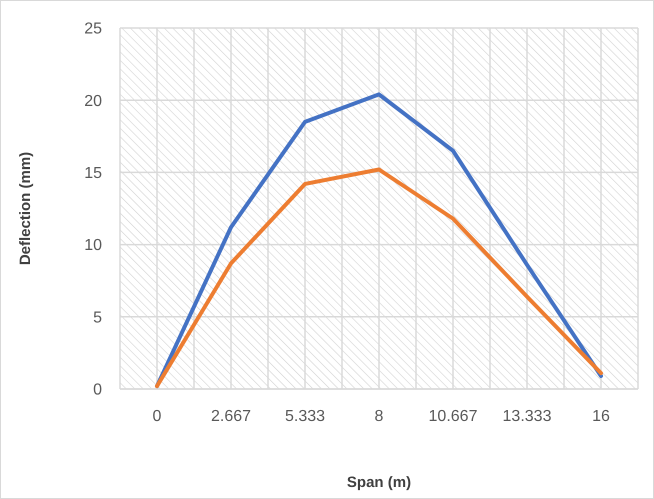  I want to click on x-tick-label: 0, so click(157, 416).